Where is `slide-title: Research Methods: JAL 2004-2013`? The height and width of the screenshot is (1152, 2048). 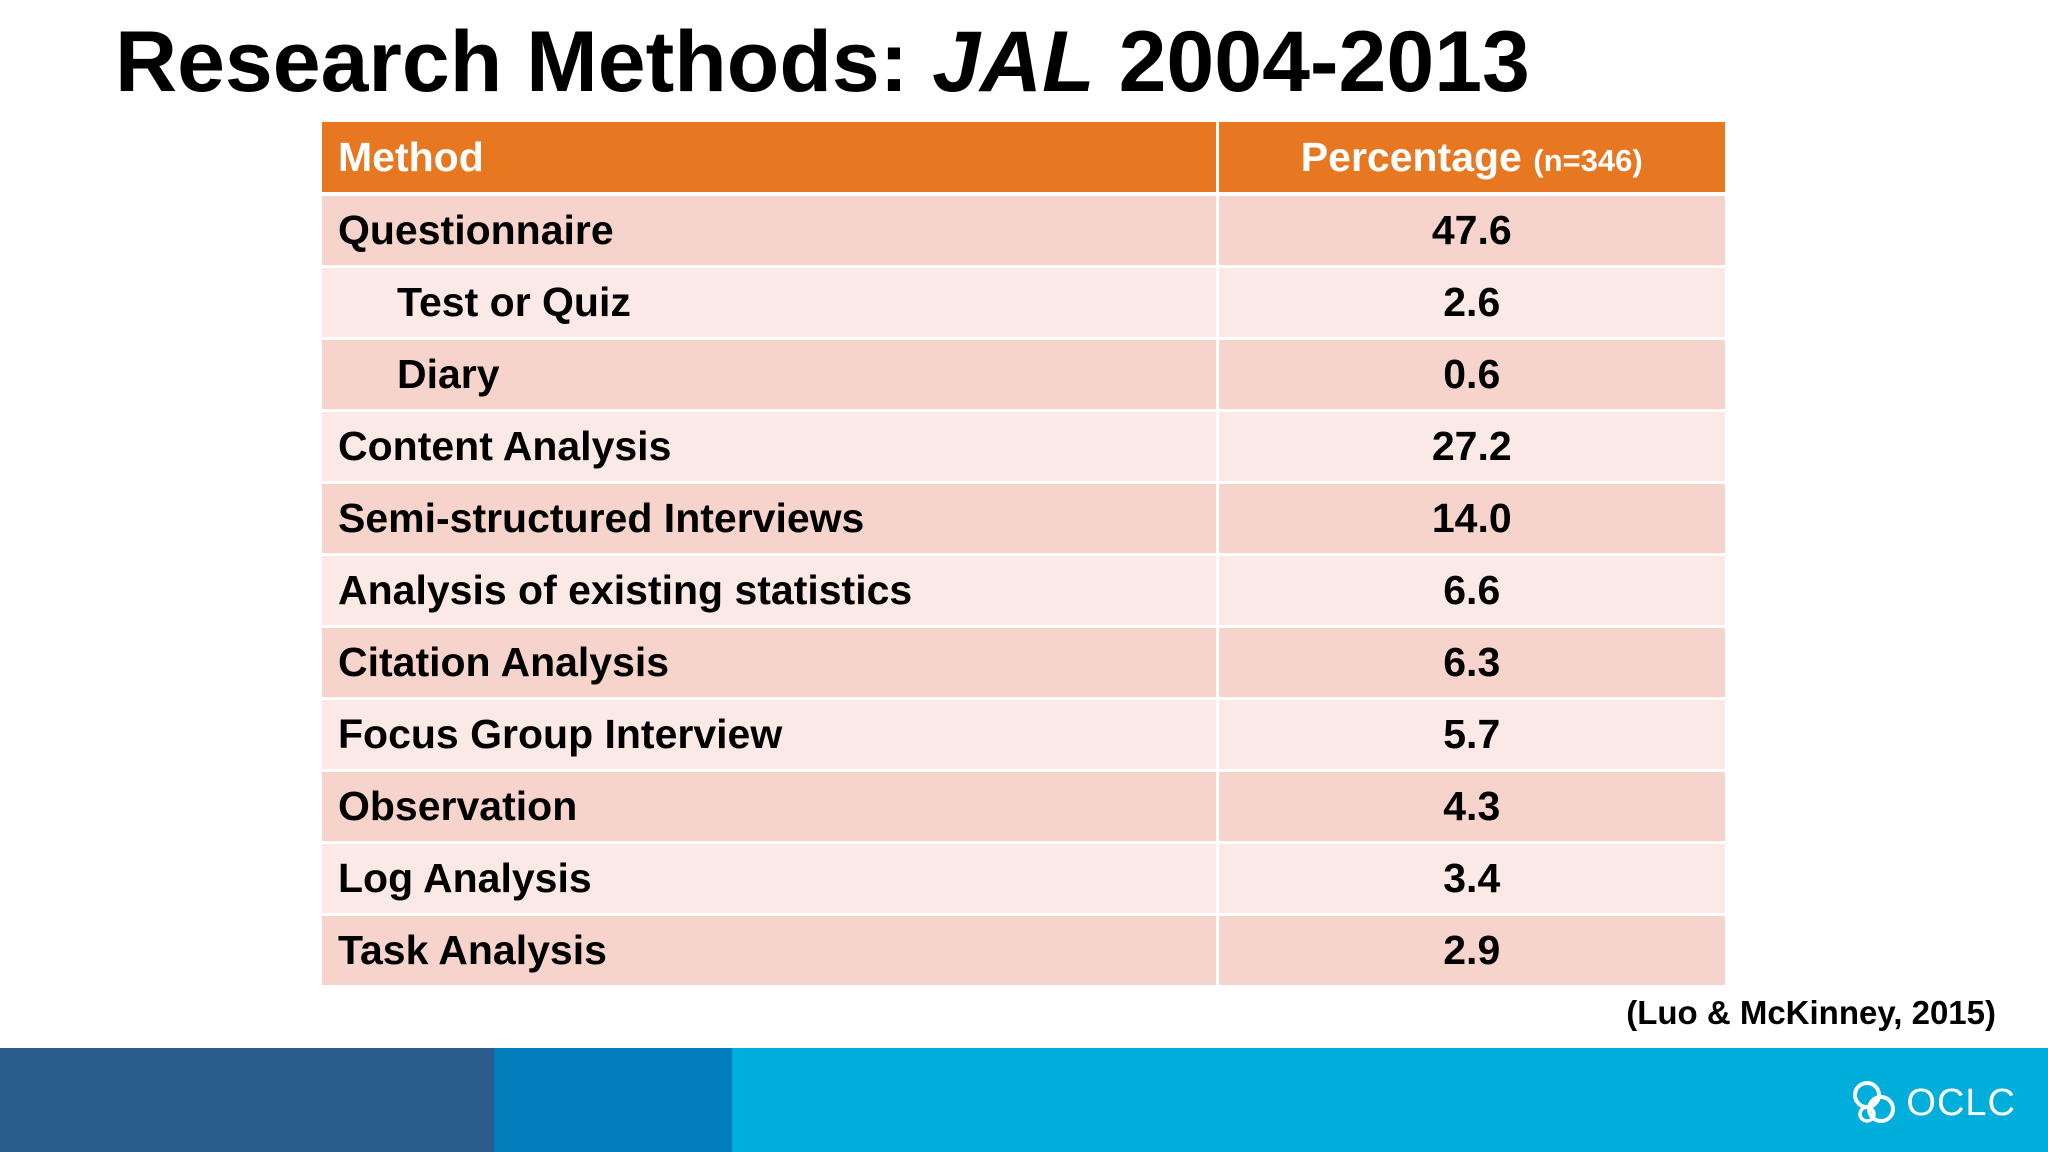 slide-title: Research Methods: JAL 2004-2013 is located at coordinates (822, 62).